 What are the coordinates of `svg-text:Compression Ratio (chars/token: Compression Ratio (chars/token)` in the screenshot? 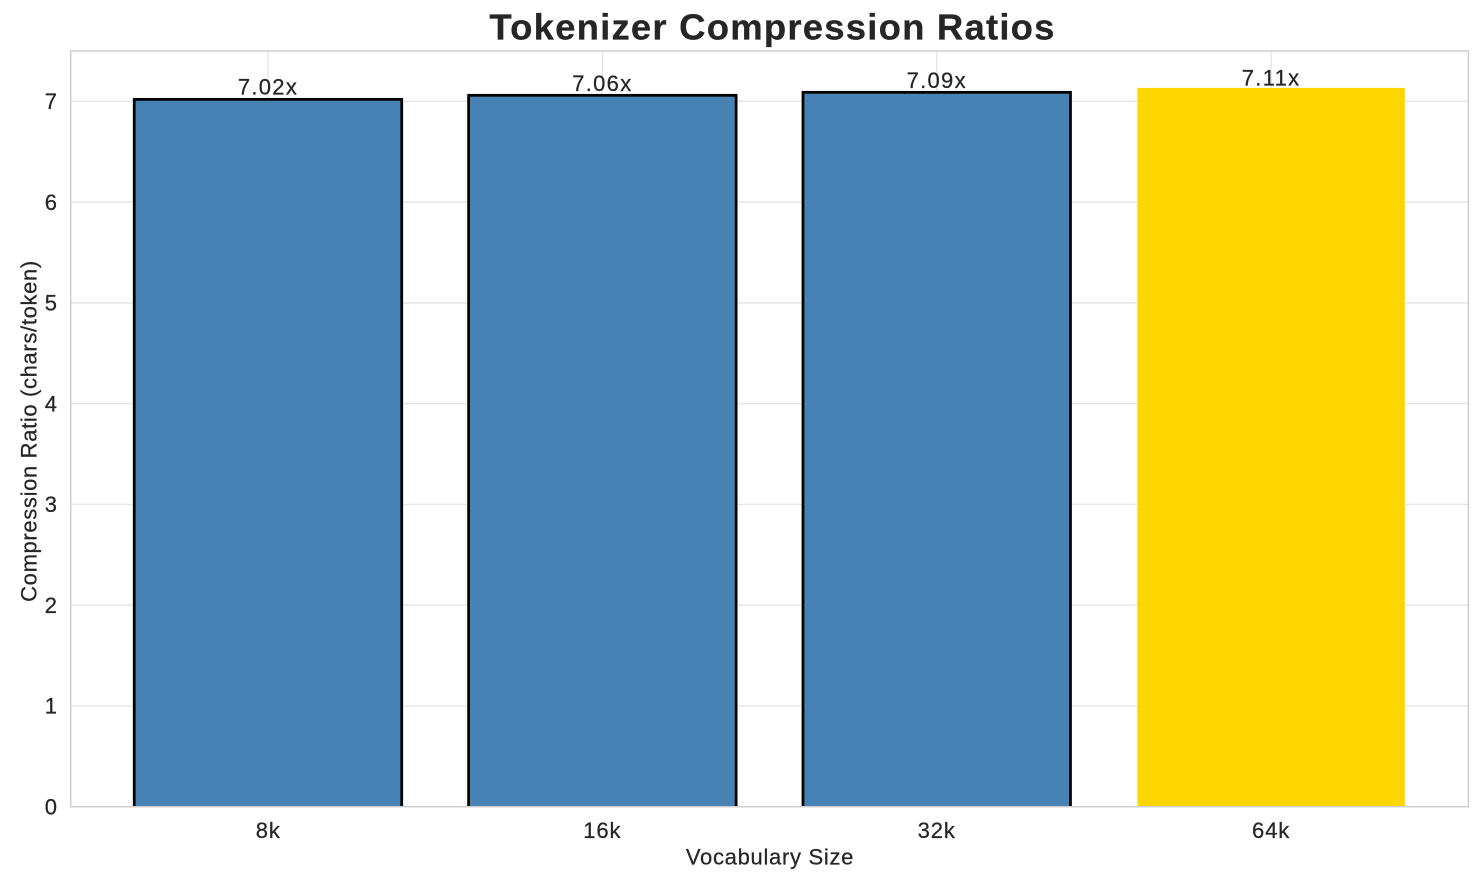 It's located at (29, 431).